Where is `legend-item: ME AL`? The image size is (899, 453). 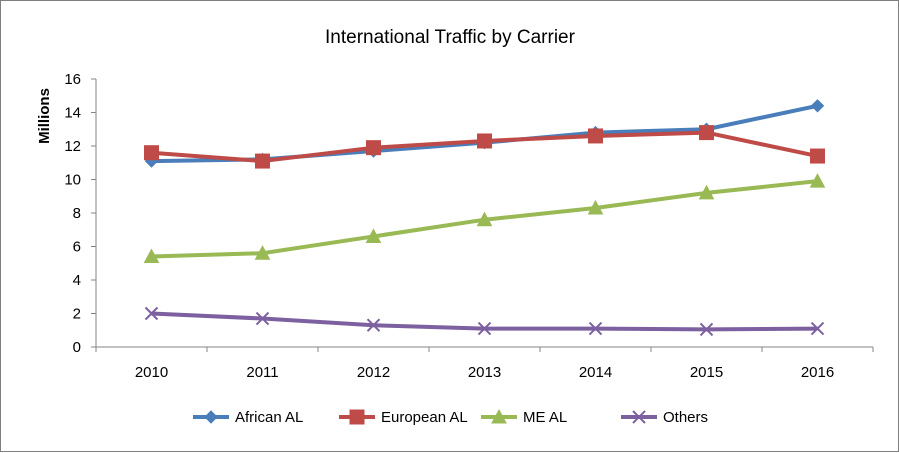
legend-item: ME AL is located at coordinates (524, 417).